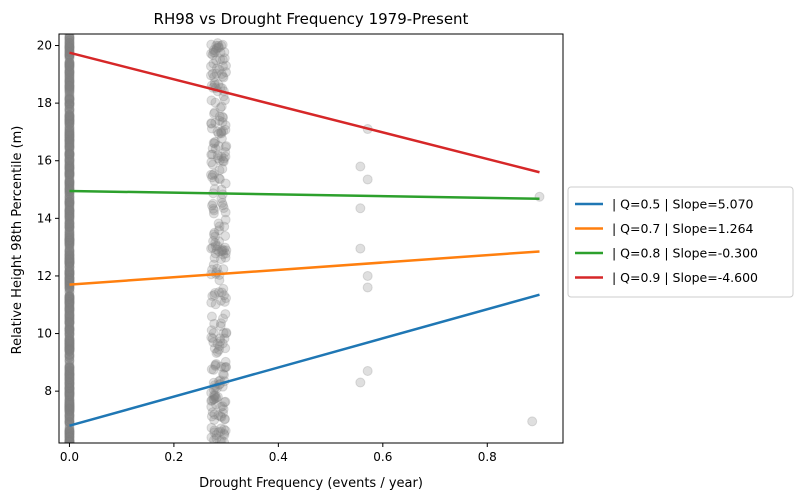 The image size is (800, 500). I want to click on x-tick-label: 0.6, so click(382, 457).